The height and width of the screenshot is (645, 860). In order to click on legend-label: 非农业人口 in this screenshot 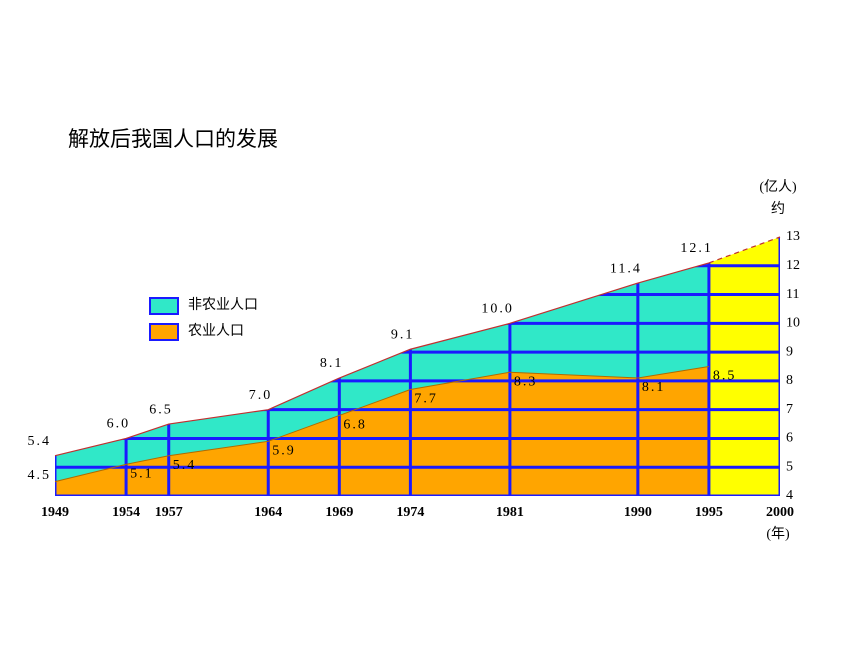, I will do `click(223, 305)`.